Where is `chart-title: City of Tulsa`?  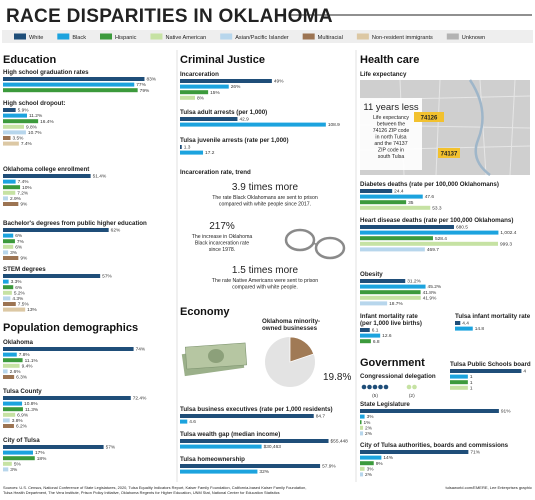
chart-title: City of Tulsa is located at coordinates (21, 440).